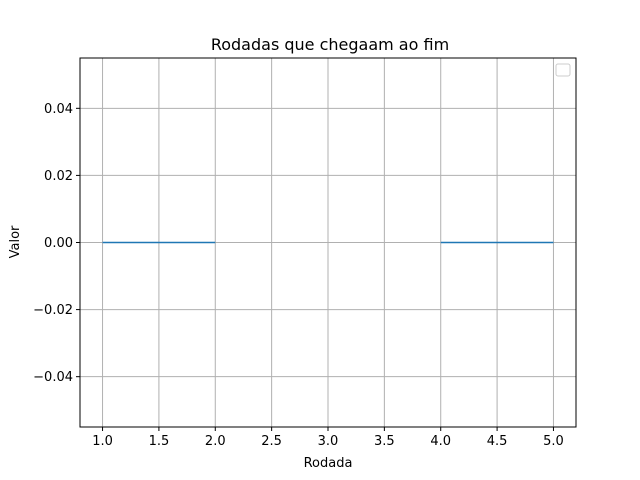 Image resolution: width=640 pixels, height=480 pixels. Describe the element at coordinates (384, 441) in the screenshot. I see `x-tick-label: 3.5` at that location.